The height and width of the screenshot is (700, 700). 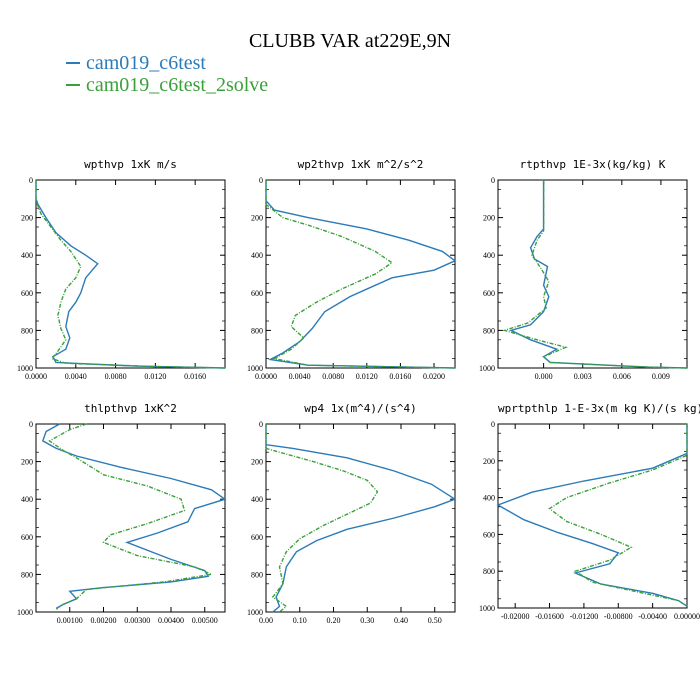 I want to click on figure-title: CLUBB VAR at229E,9N, so click(x=350, y=41).